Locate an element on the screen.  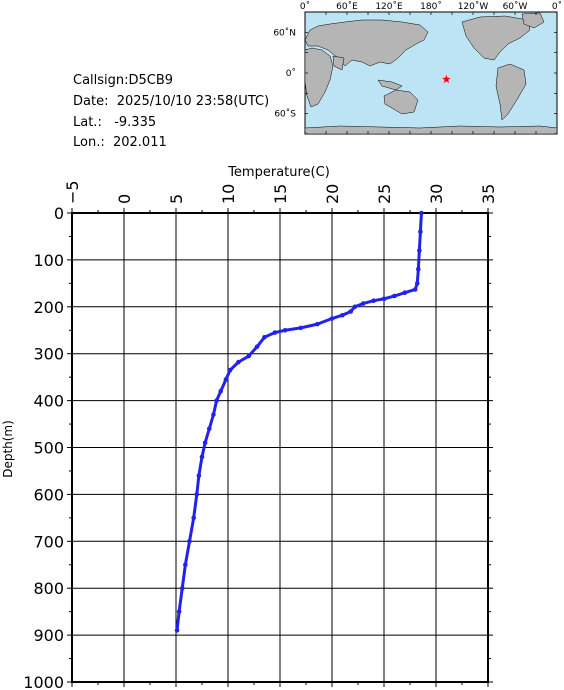
y-tick-labels: 0 100 200 300 400 500 600 700 800 900 1000 is located at coordinates (43, 447).